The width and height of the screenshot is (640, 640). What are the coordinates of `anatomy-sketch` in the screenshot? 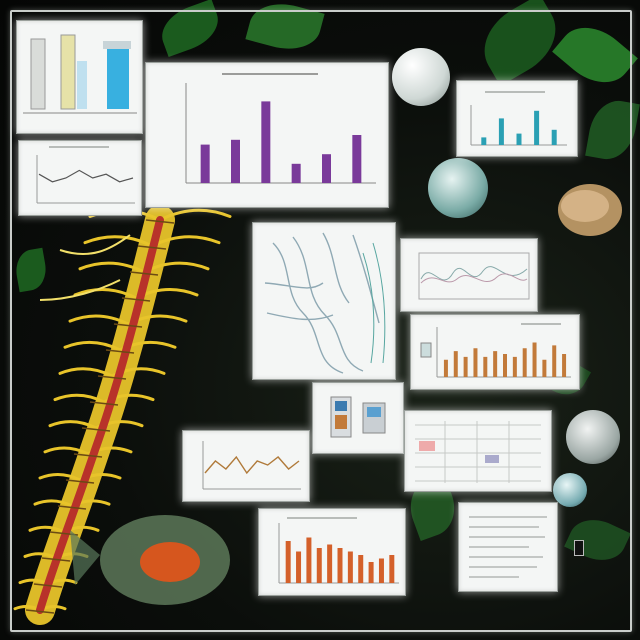 It's located at (325, 303).